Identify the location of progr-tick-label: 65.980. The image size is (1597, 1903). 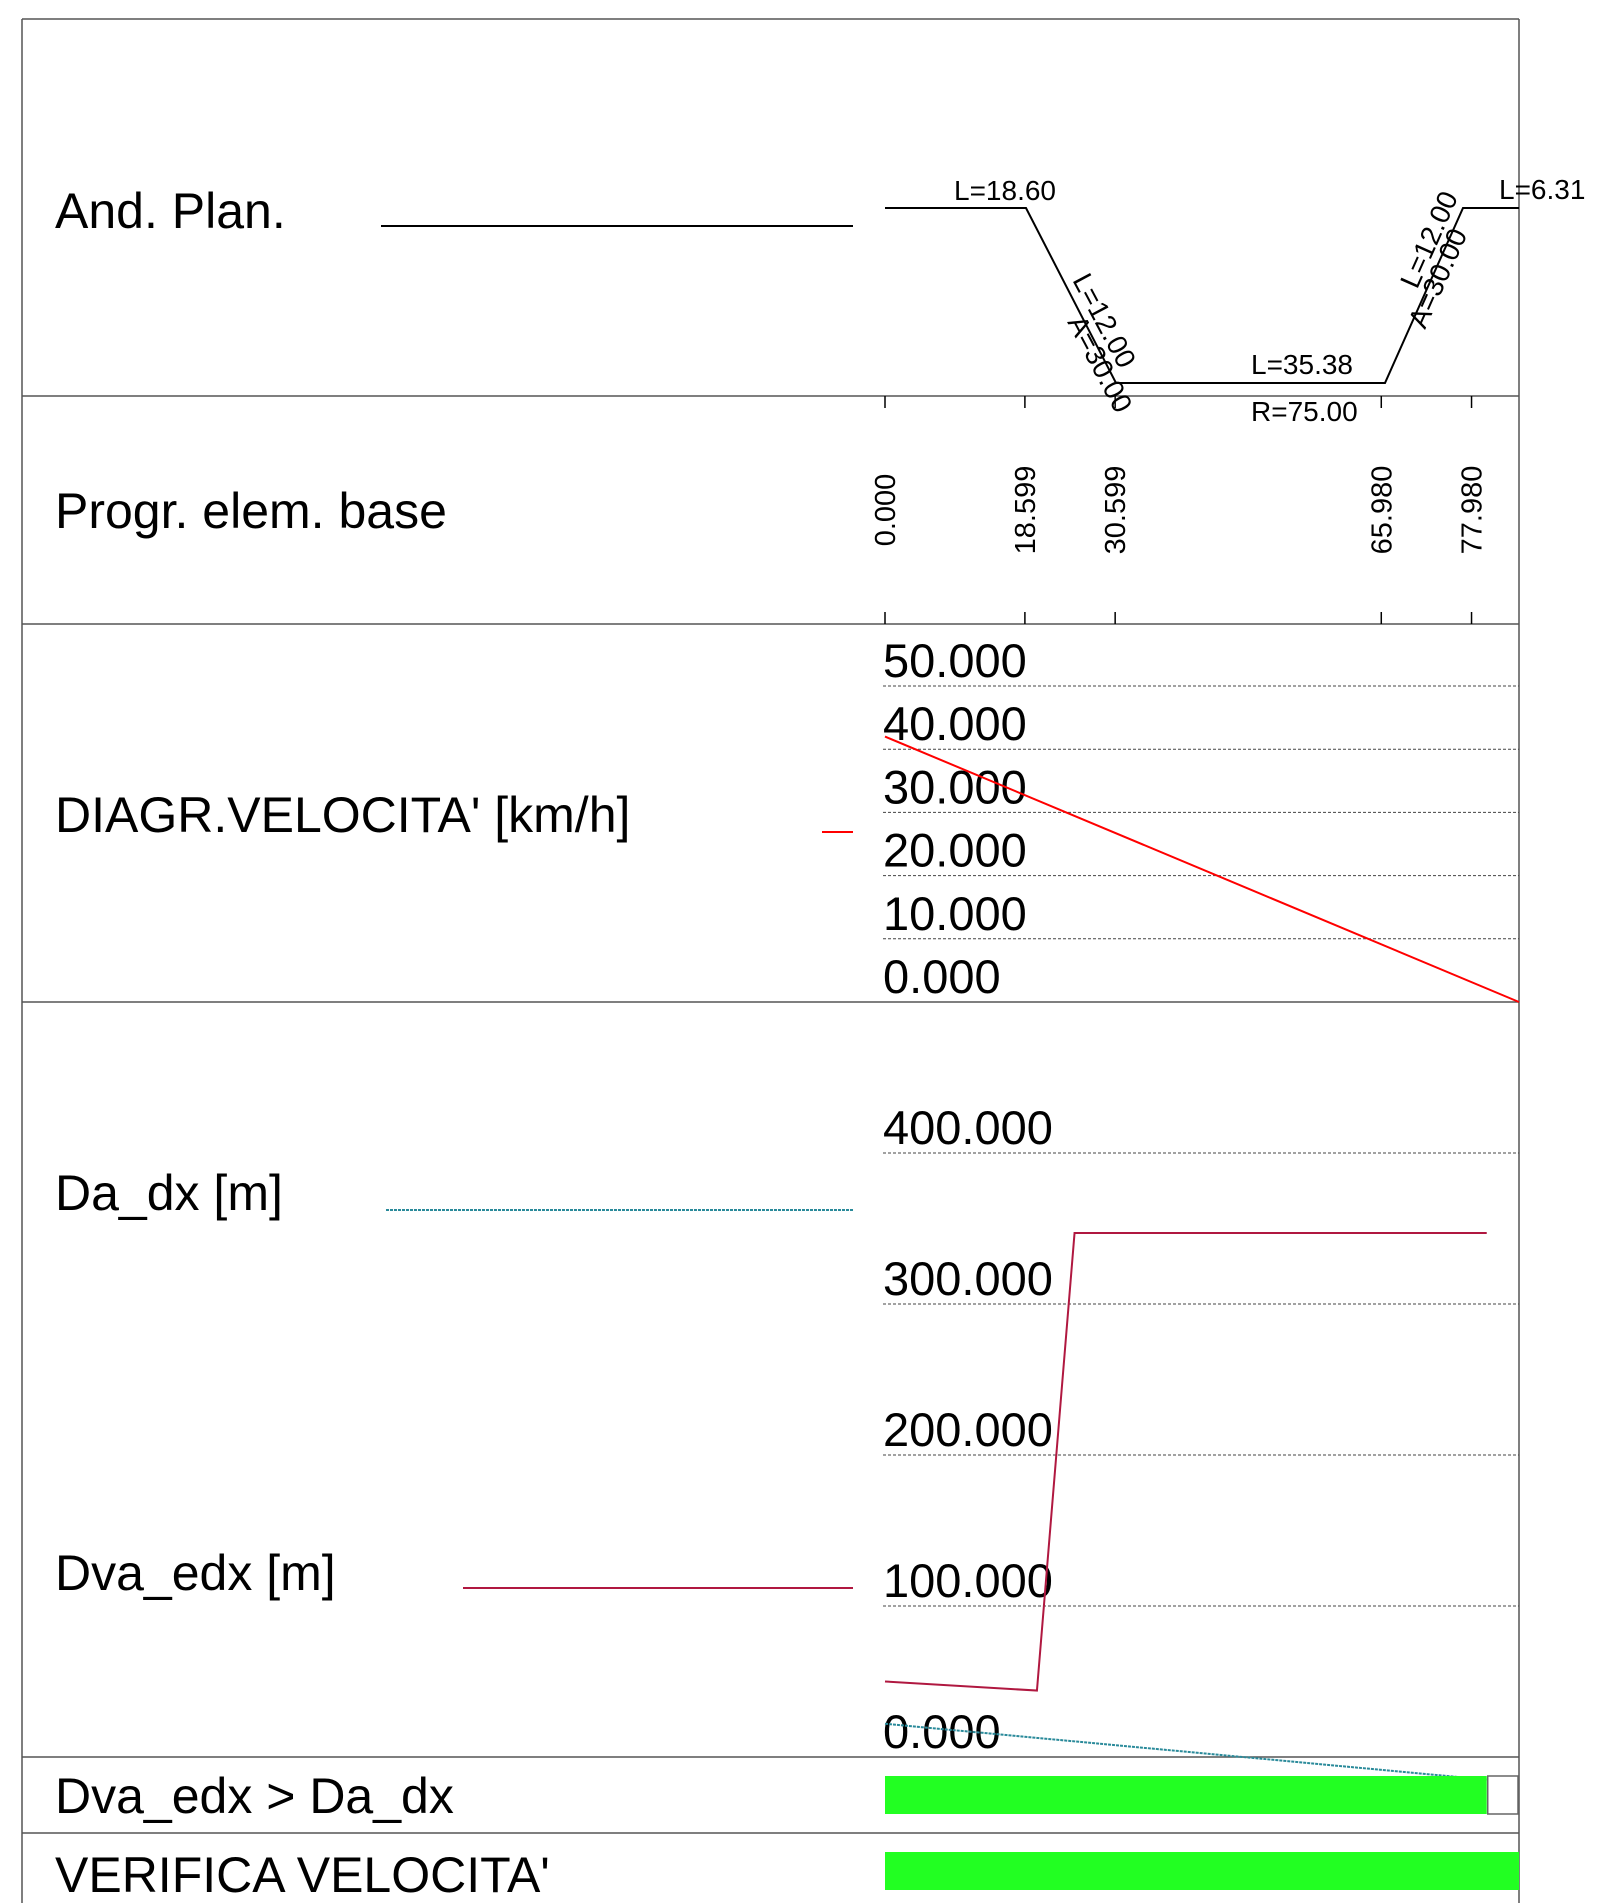
(1382, 510).